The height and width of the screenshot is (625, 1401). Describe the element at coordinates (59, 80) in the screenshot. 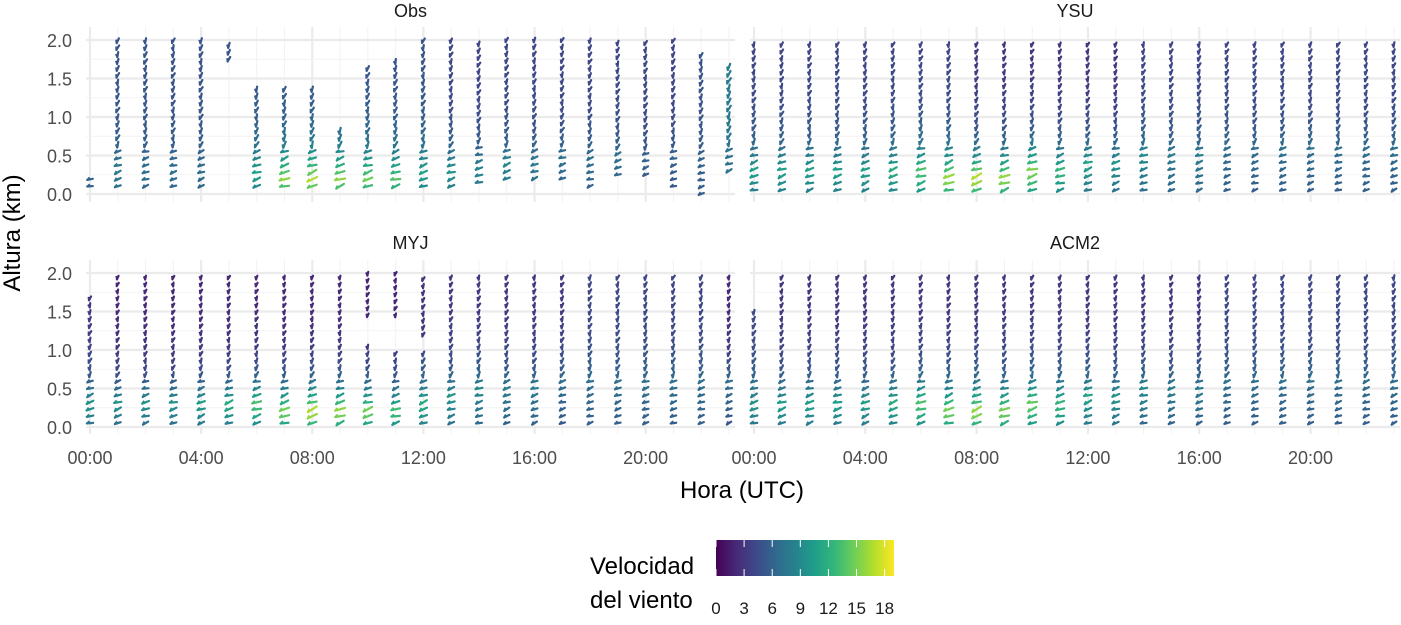

I see `y-tick-label: 1.5` at that location.